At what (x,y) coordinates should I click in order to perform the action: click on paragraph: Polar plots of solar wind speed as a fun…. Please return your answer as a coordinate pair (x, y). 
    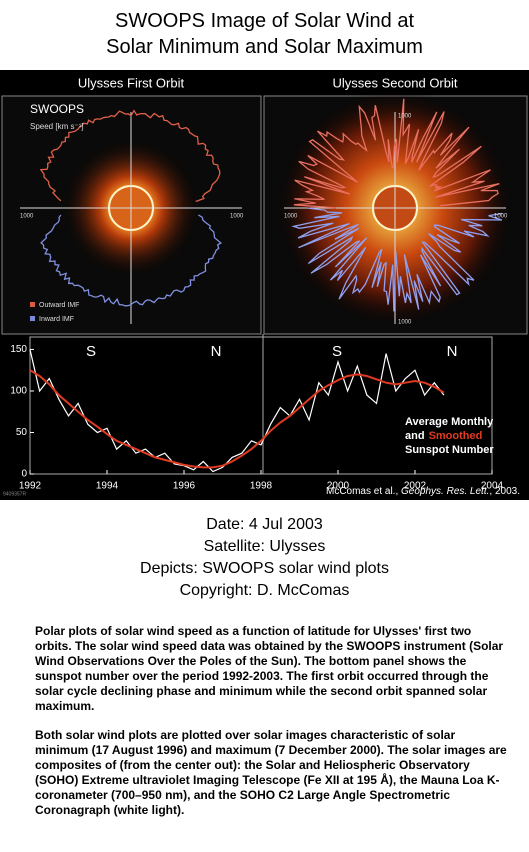
    Looking at the image, I should click on (269, 668).